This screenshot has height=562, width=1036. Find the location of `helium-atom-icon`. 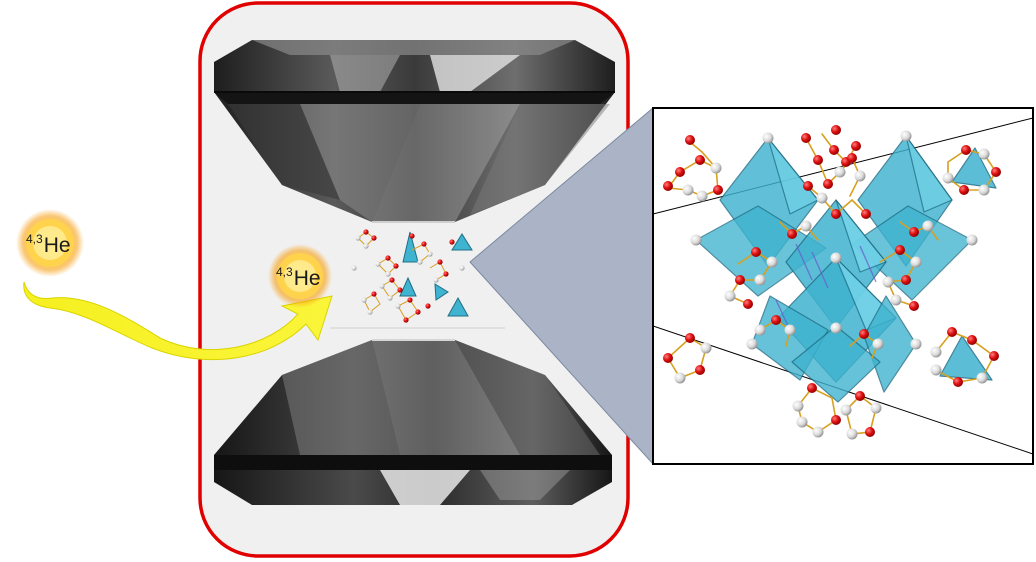

helium-atom-icon is located at coordinates (50, 243).